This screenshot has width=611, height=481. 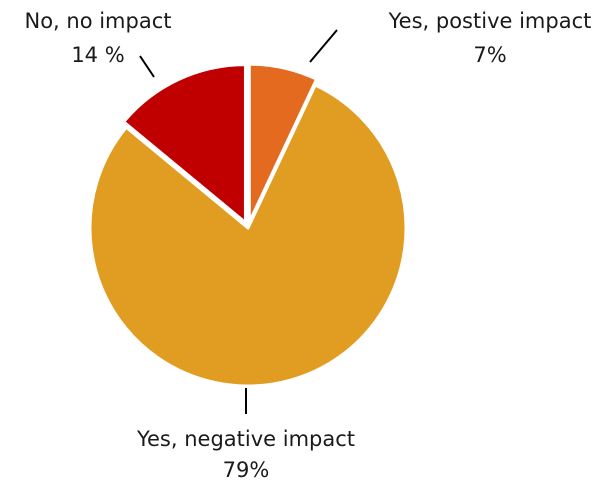 What do you see at coordinates (245, 439) in the screenshot?
I see `slice-label-negative: Yes, negative impact` at bounding box center [245, 439].